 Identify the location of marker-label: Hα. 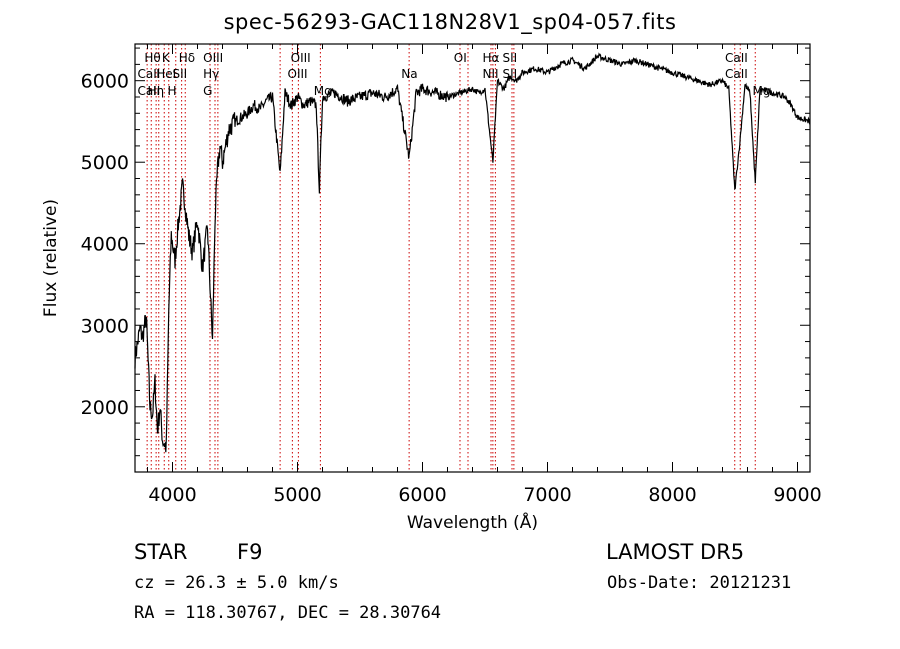
(491, 58).